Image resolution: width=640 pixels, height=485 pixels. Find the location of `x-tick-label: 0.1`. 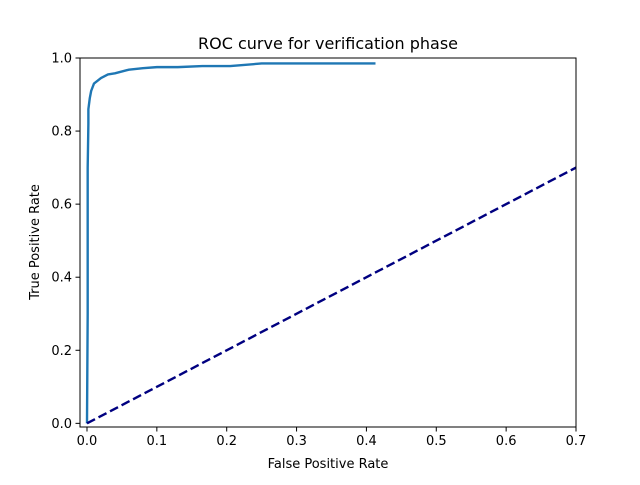

x-tick-label: 0.1 is located at coordinates (157, 441).